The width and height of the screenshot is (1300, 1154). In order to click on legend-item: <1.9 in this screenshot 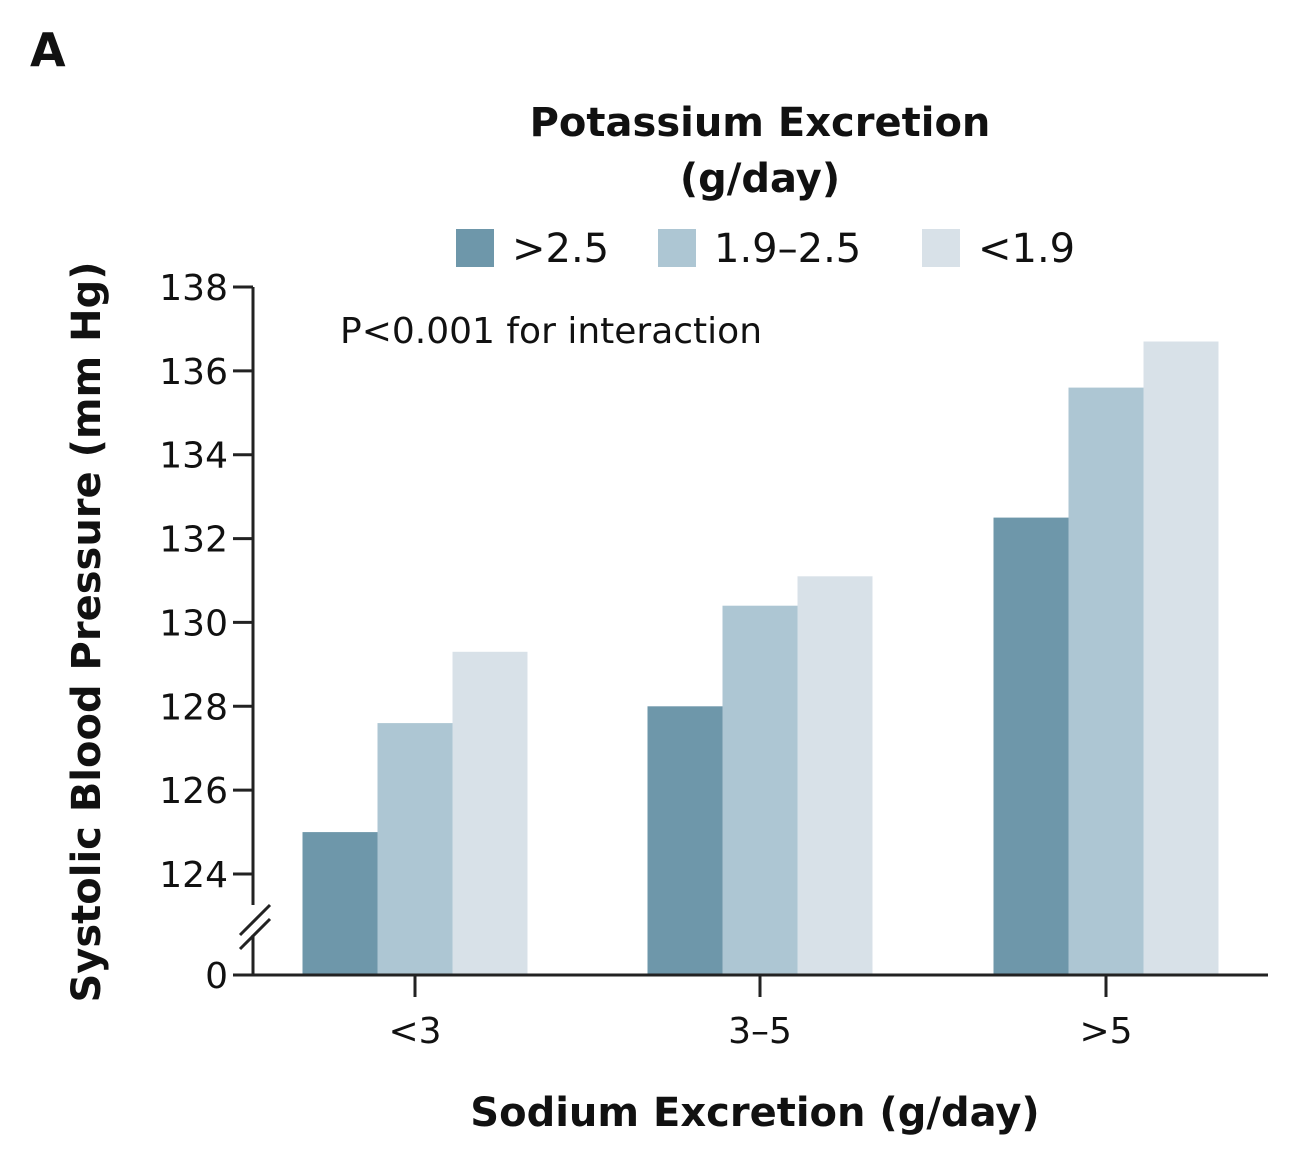, I will do `click(998, 249)`.